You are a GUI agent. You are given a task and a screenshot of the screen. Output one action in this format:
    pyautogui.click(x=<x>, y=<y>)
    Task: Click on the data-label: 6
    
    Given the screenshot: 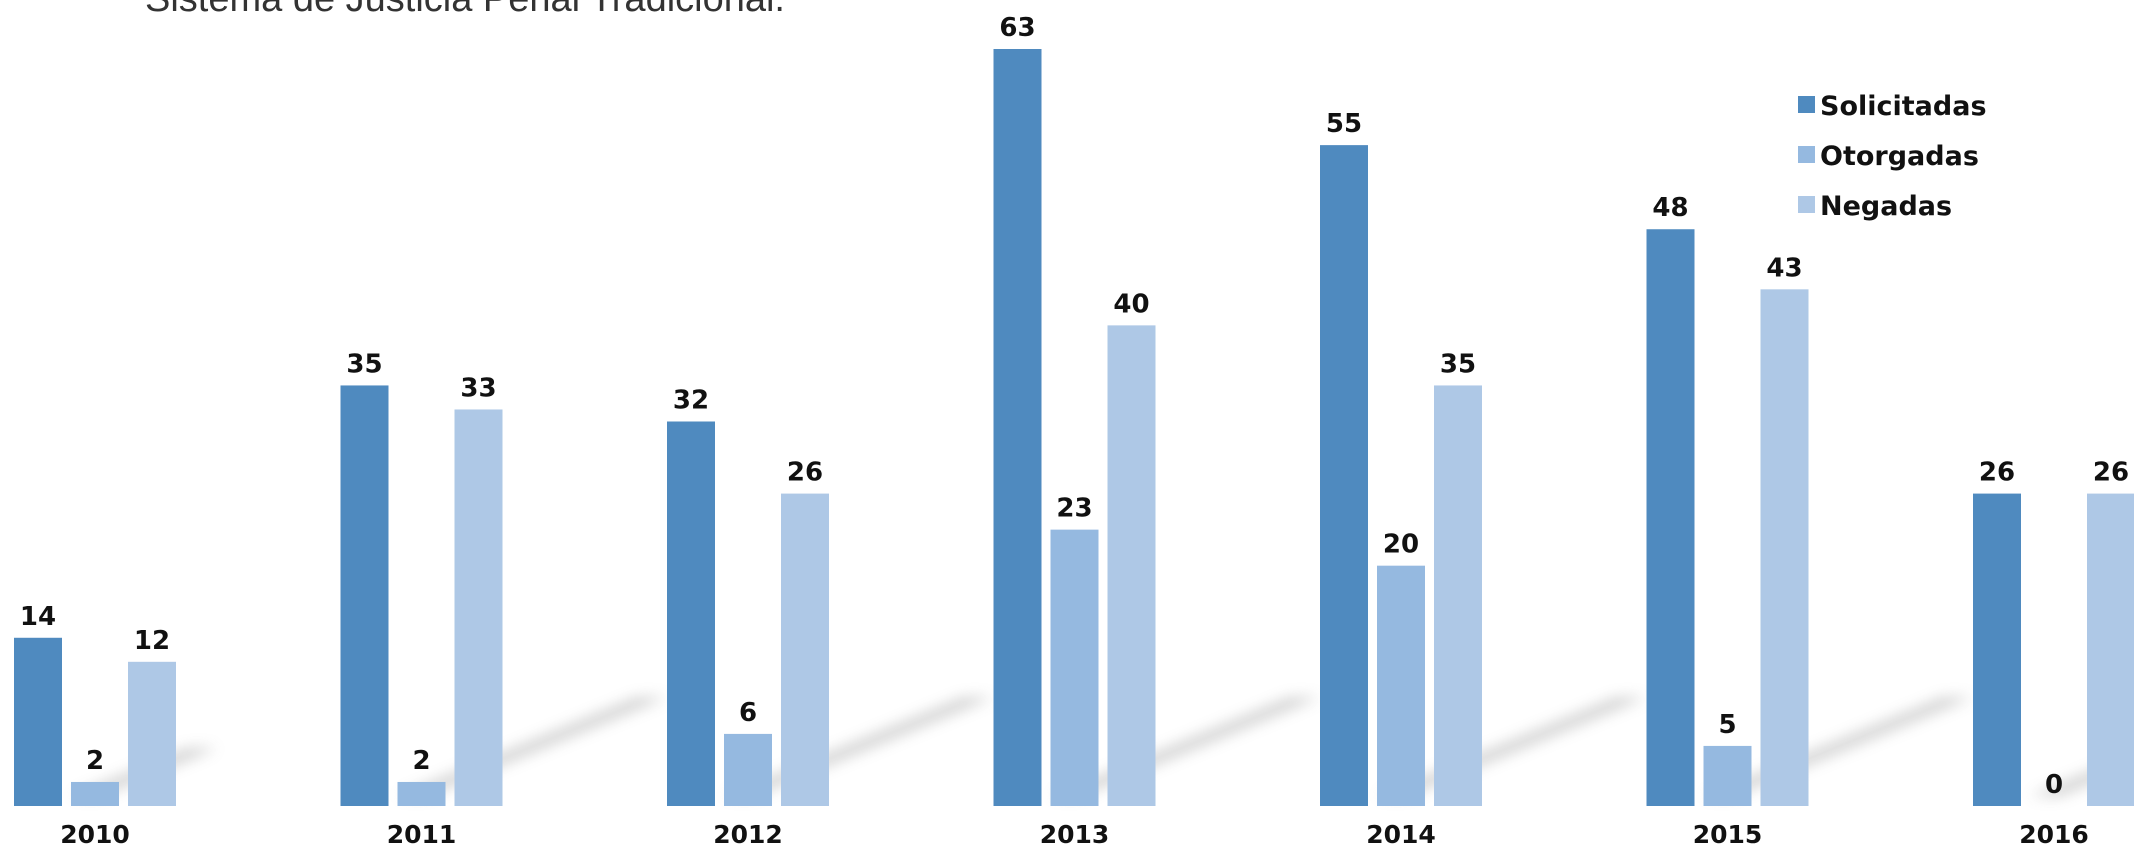 What is the action you would take?
    pyautogui.click(x=748, y=713)
    